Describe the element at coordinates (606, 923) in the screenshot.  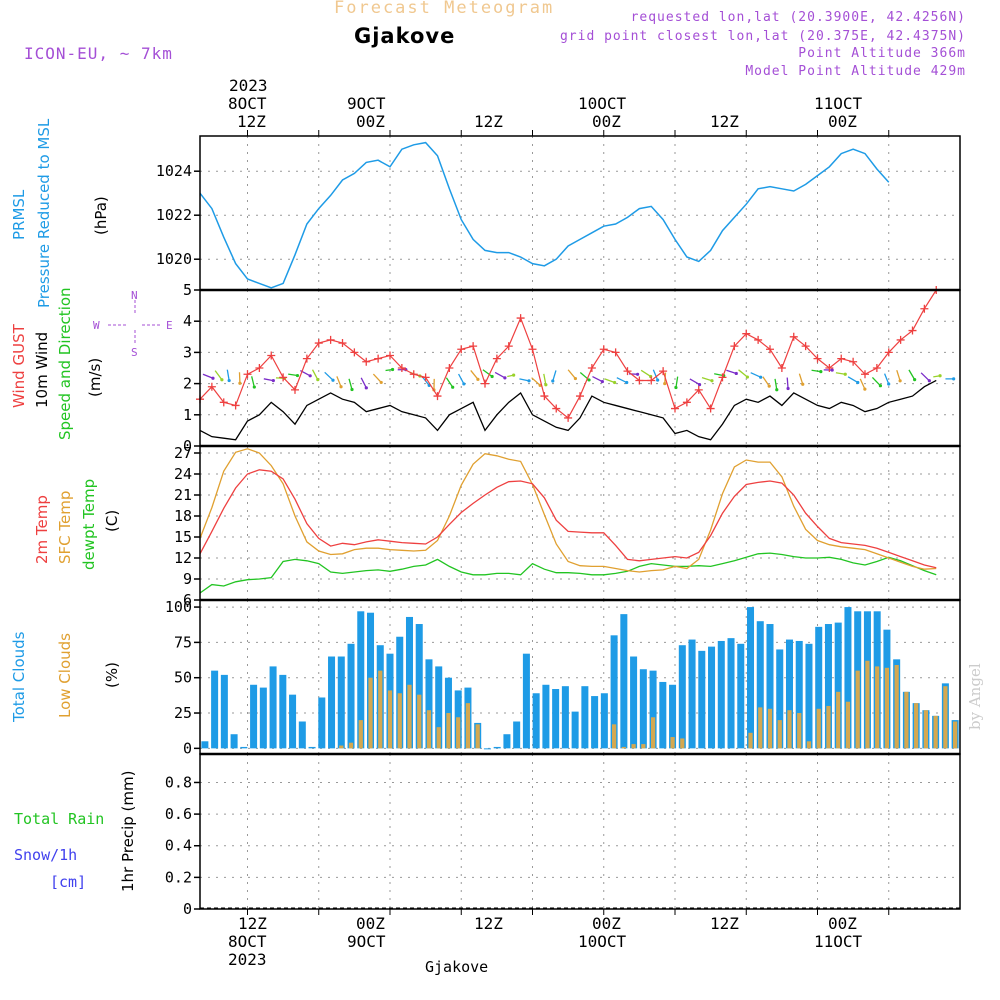
I see `bottom-axis-hour-4: 00Z` at that location.